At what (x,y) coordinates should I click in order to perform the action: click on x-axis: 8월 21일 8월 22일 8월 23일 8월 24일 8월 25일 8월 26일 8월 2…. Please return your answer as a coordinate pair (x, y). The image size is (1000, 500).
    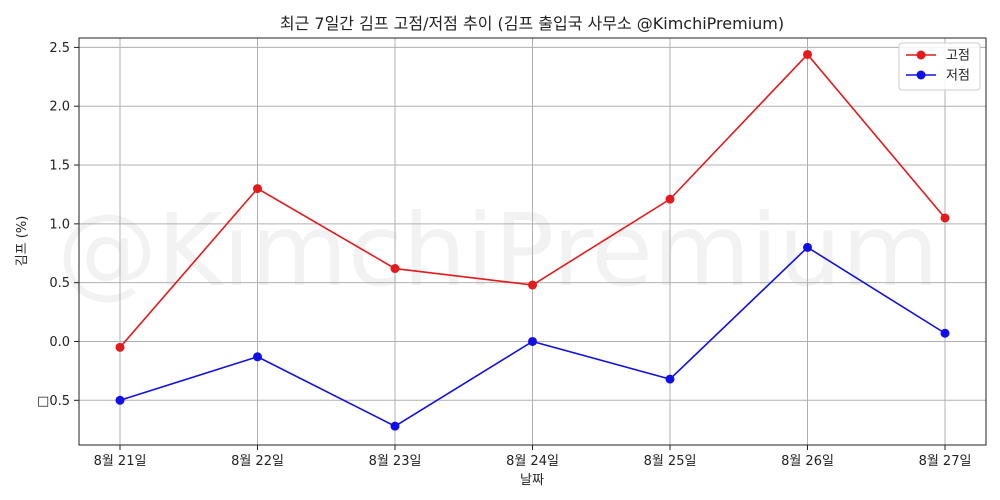
    Looking at the image, I should click on (533, 457).